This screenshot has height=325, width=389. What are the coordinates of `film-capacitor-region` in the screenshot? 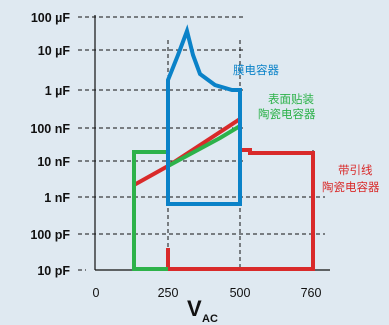 It's located at (204, 115).